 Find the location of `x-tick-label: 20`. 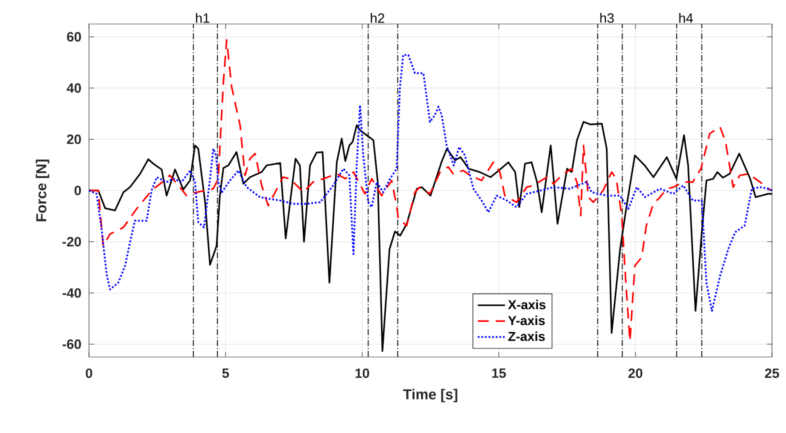

x-tick-label: 20 is located at coordinates (635, 373).